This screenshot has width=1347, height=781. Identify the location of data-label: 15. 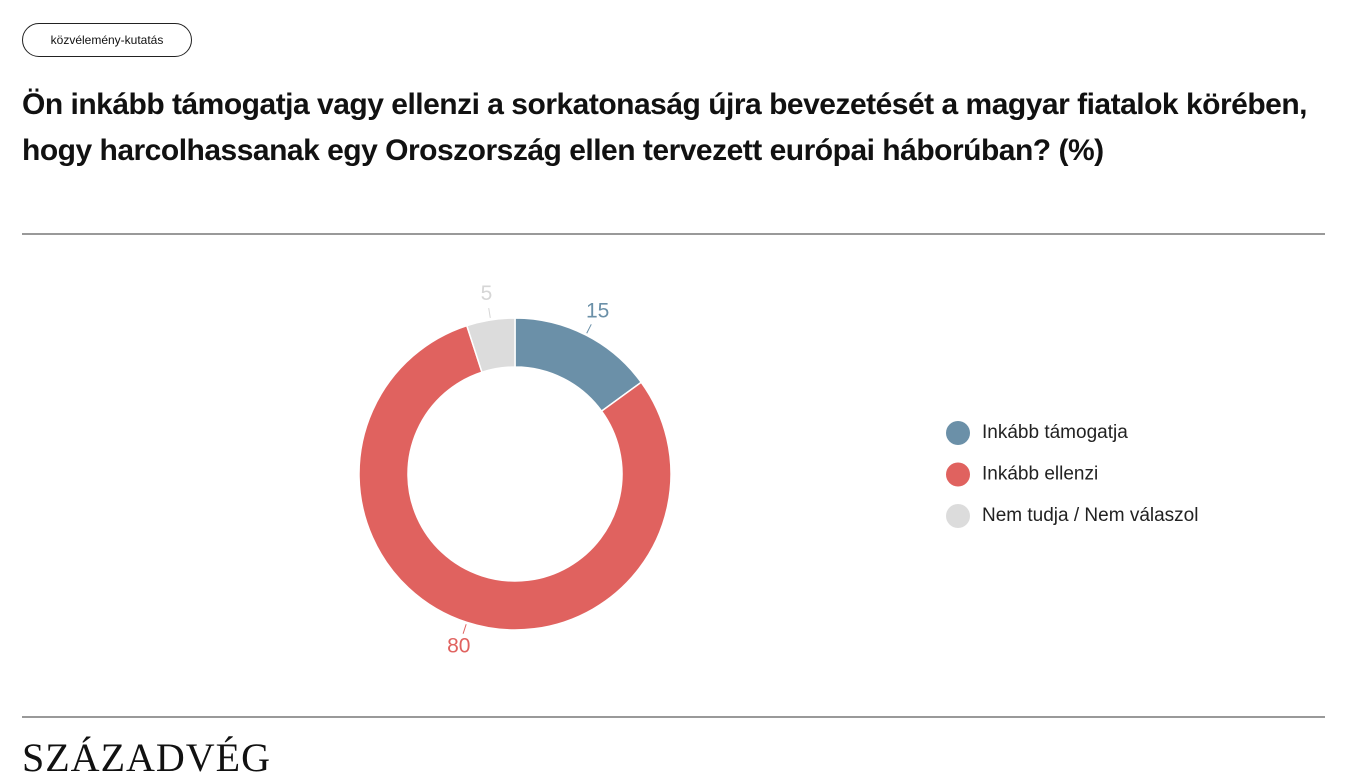
(597, 310).